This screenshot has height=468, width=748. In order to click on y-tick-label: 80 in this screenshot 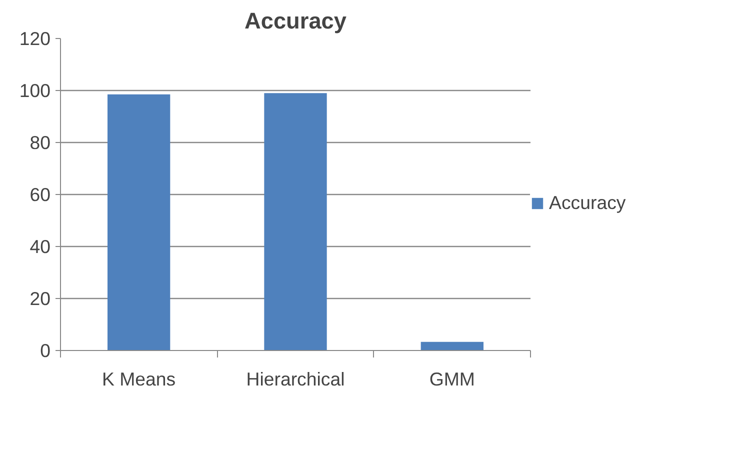, I will do `click(40, 142)`.